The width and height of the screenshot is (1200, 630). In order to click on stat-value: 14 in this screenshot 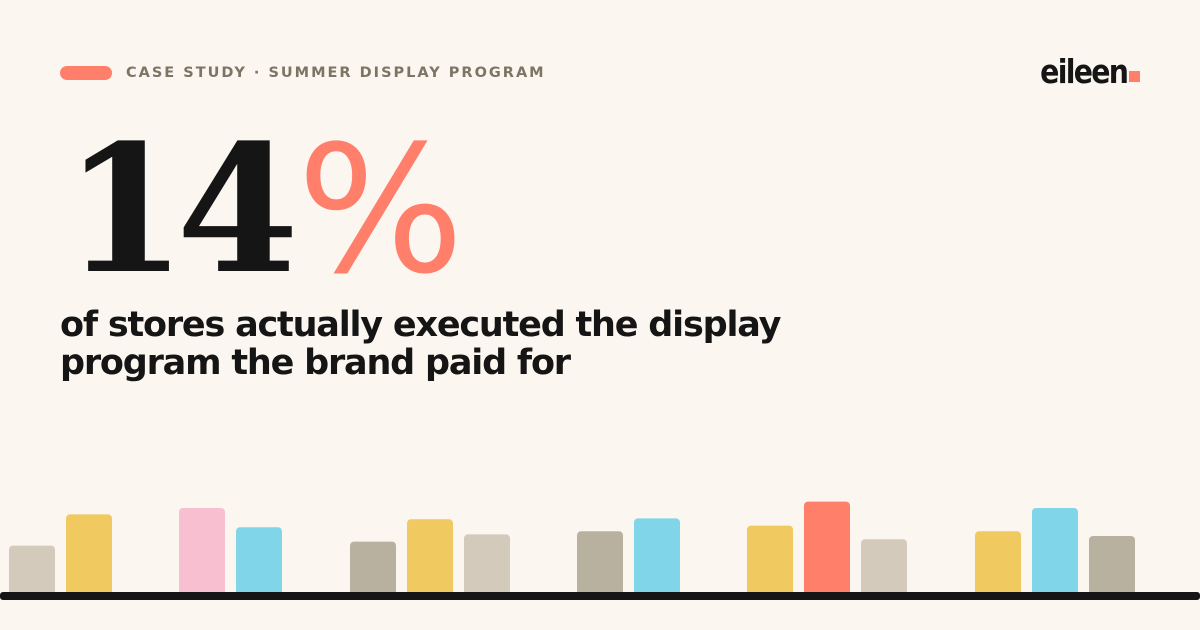, I will do `click(181, 209)`.